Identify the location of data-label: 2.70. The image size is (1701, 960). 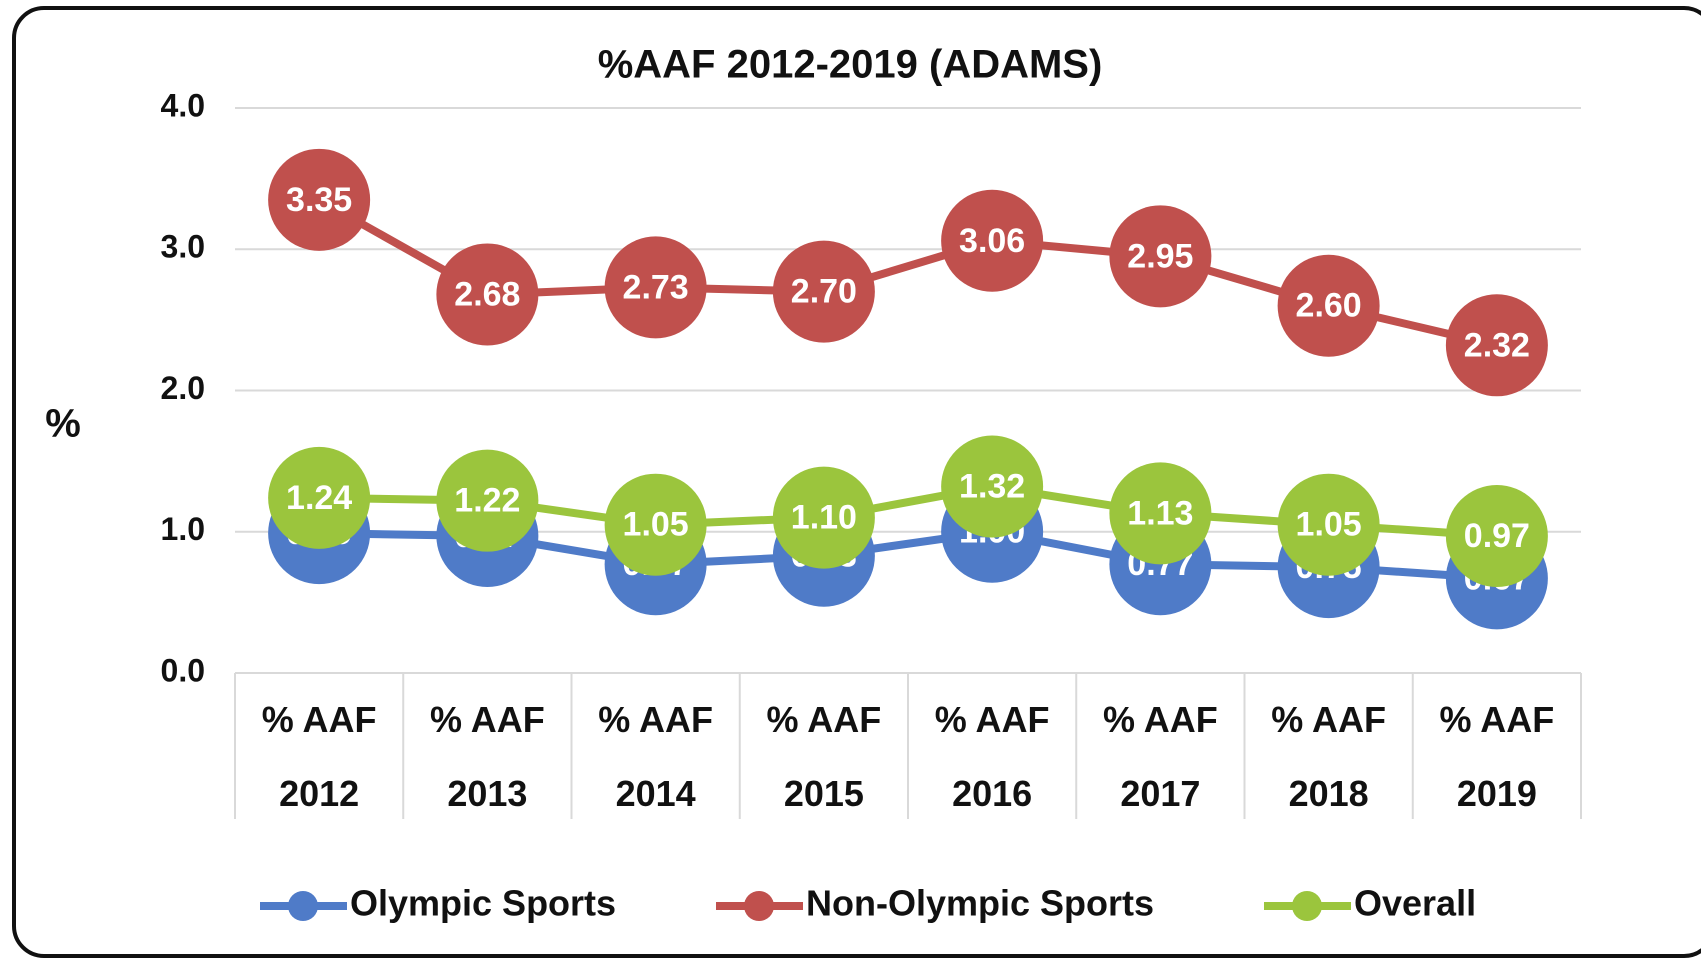
(824, 292).